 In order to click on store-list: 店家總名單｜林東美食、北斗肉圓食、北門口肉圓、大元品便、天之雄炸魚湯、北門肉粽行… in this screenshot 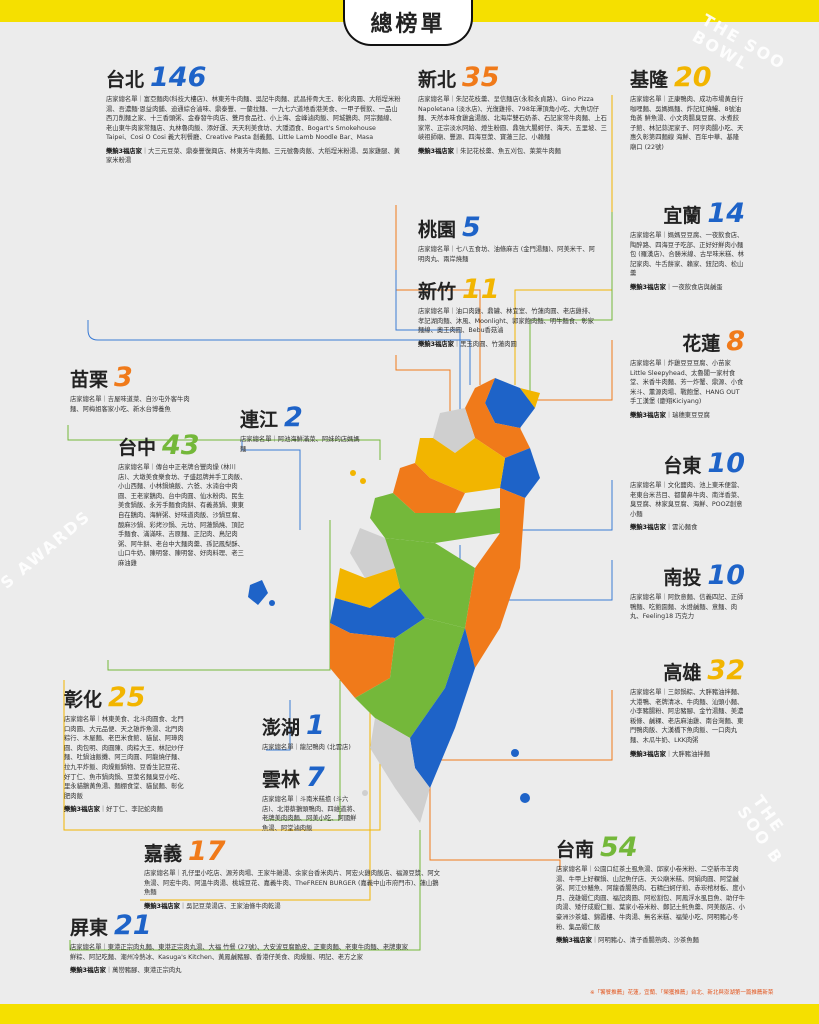, I will do `click(124, 758)`.